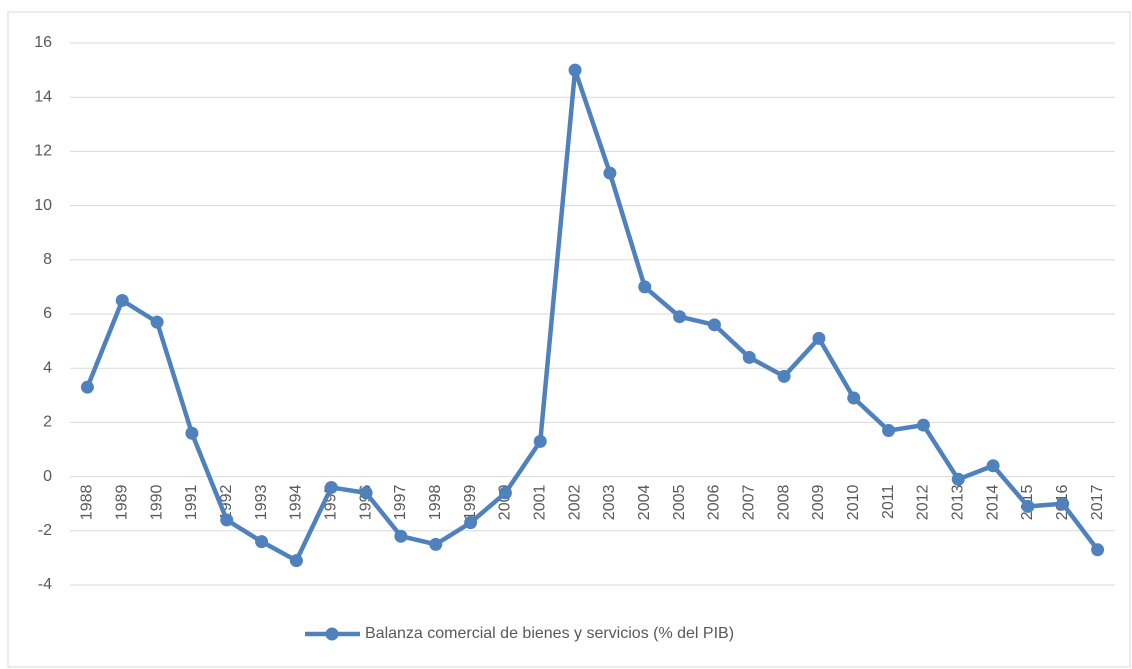 This screenshot has width=1132, height=669. I want to click on x-tick-label: 2002, so click(574, 502).